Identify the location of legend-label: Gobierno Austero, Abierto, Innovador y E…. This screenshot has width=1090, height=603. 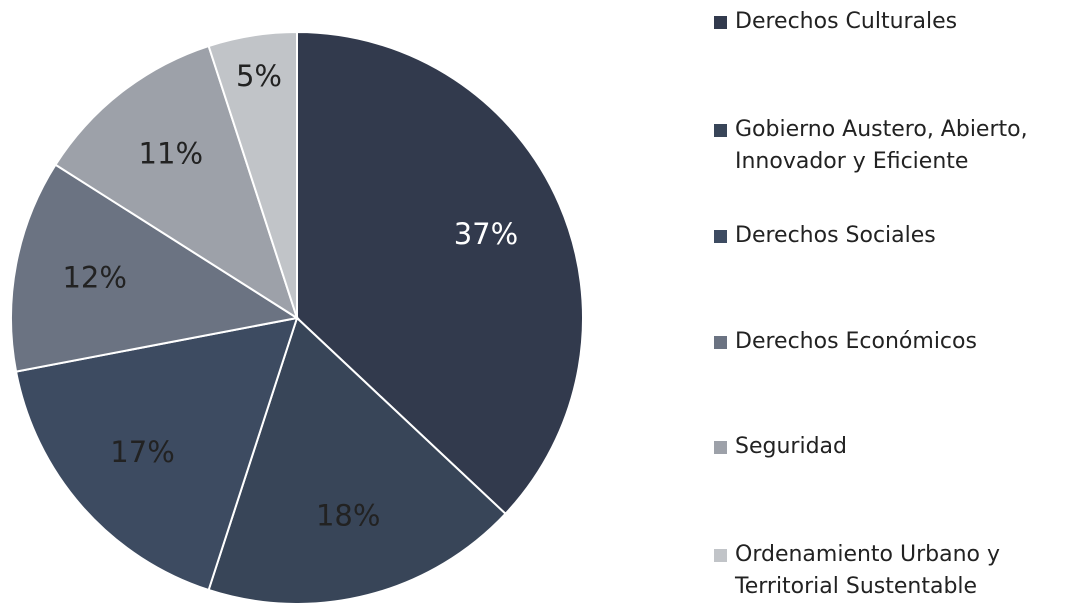
(881, 145).